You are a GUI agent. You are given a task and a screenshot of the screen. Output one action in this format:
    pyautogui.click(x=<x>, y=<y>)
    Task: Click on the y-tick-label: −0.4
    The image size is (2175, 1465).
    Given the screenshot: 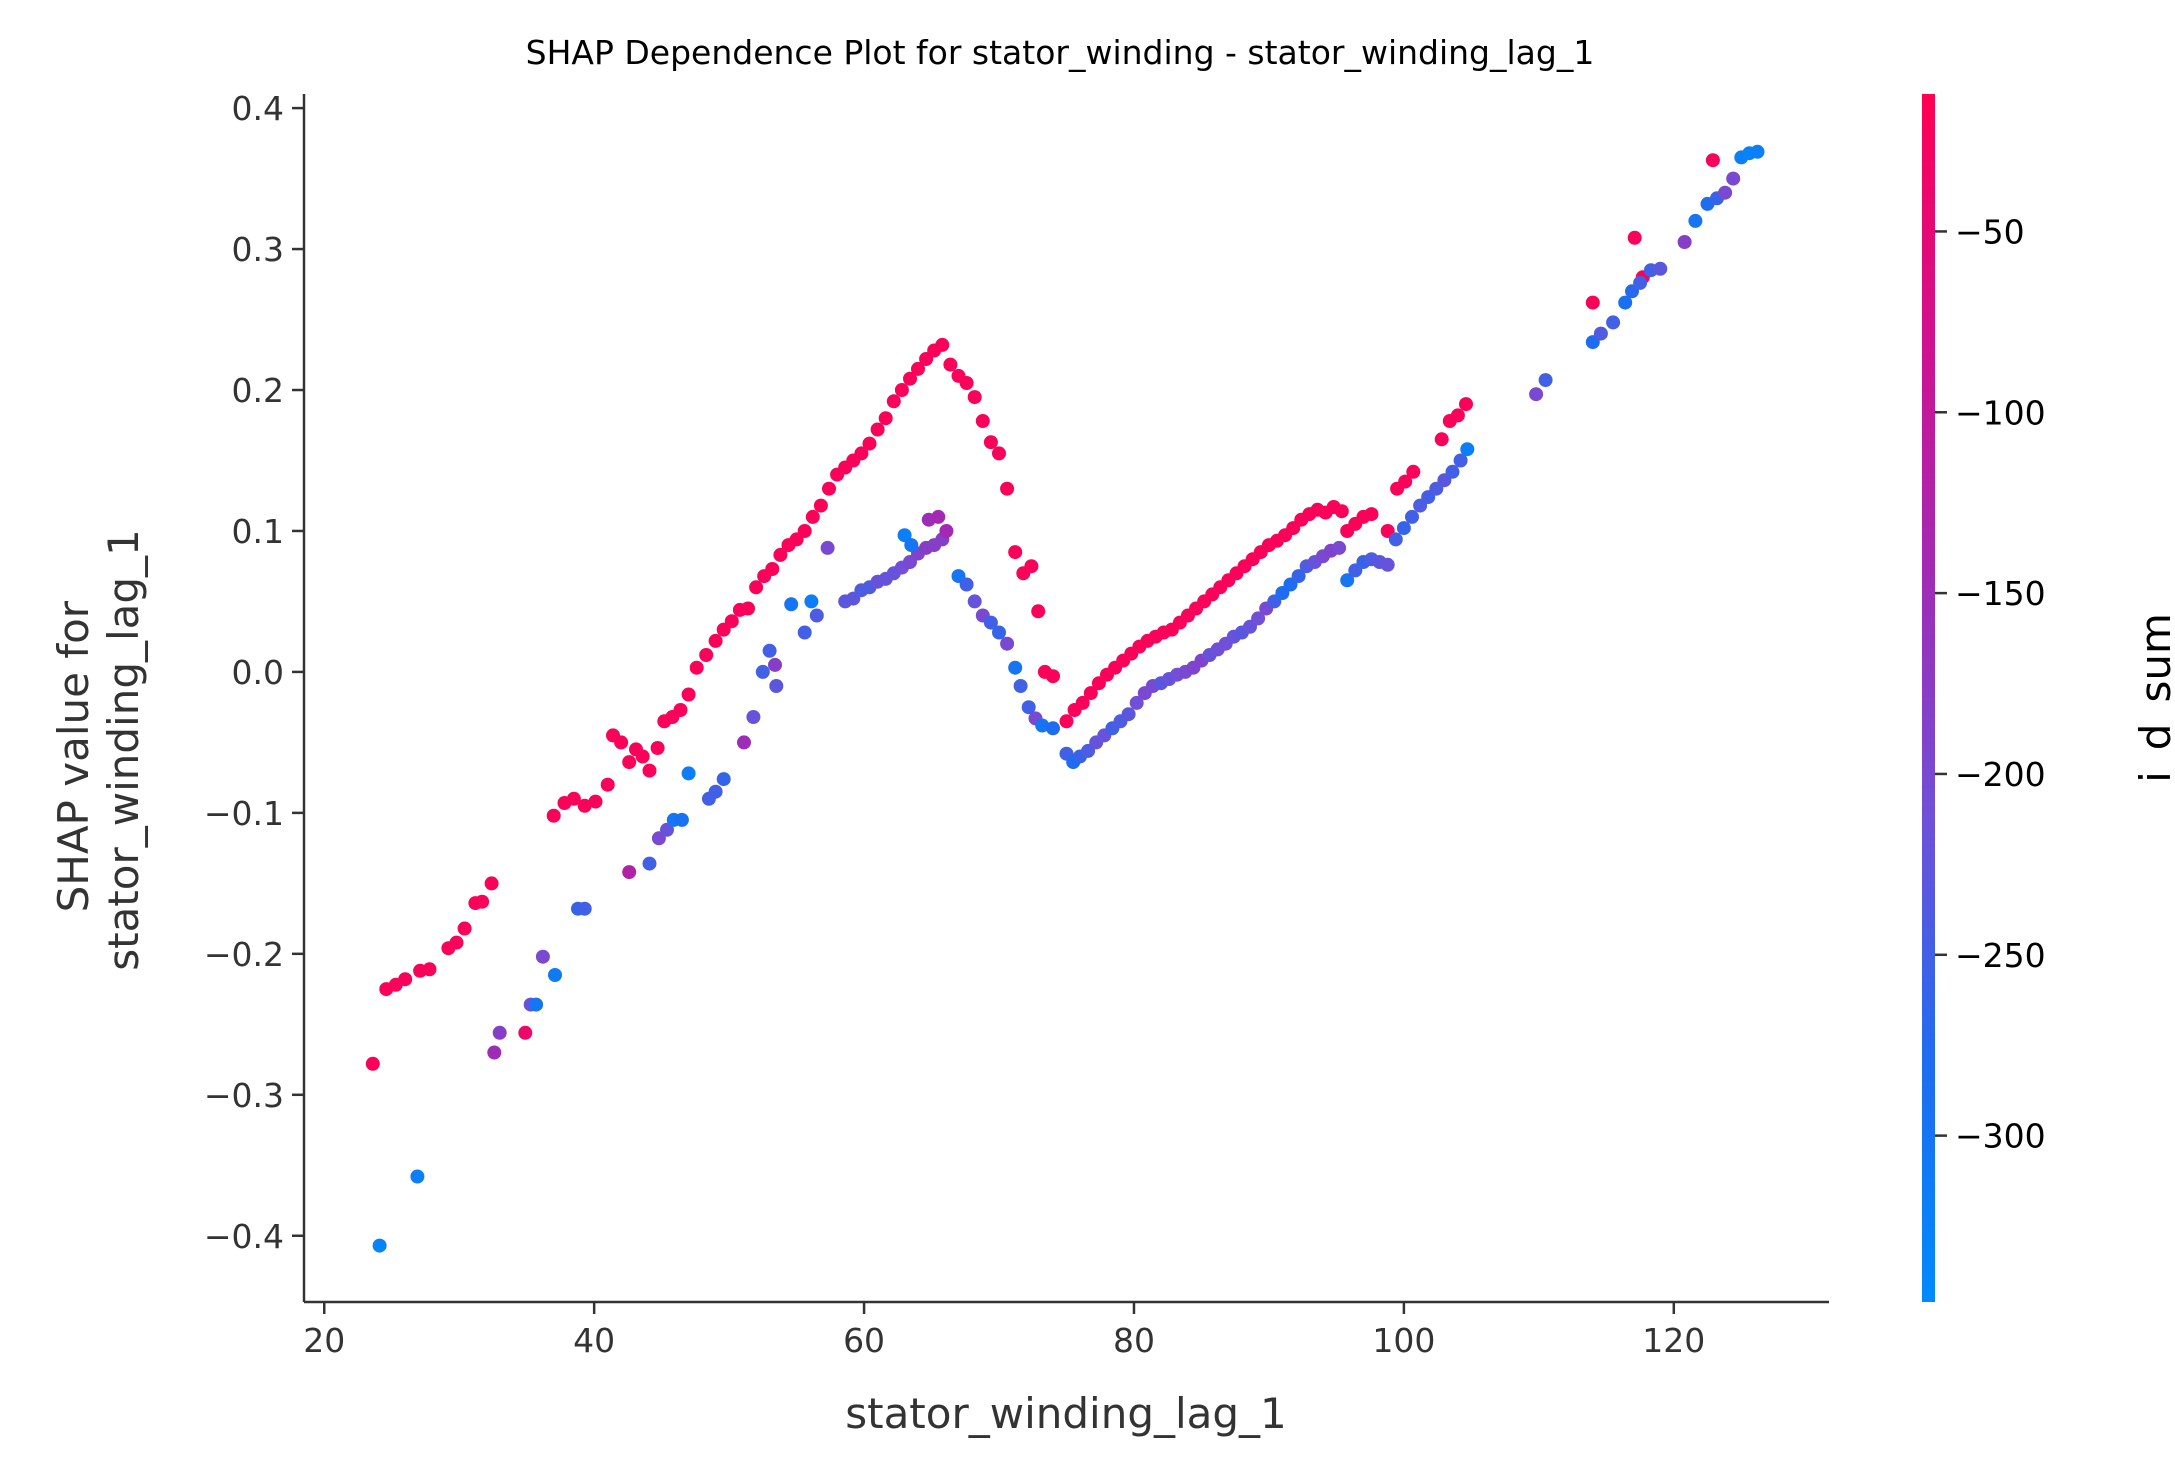 What is the action you would take?
    pyautogui.click(x=244, y=1236)
    